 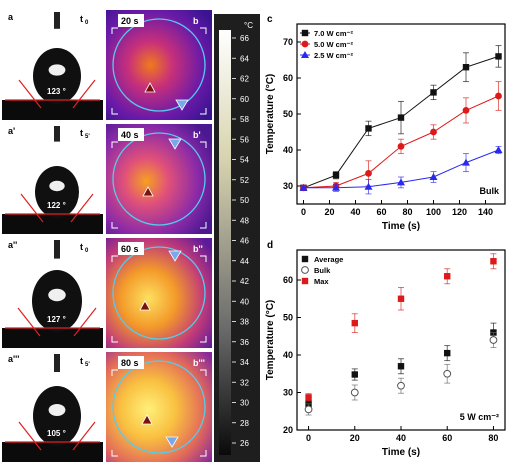 What do you see at coordinates (244, 342) in the screenshot?
I see `colorbar-tick-label: 36` at bounding box center [244, 342].